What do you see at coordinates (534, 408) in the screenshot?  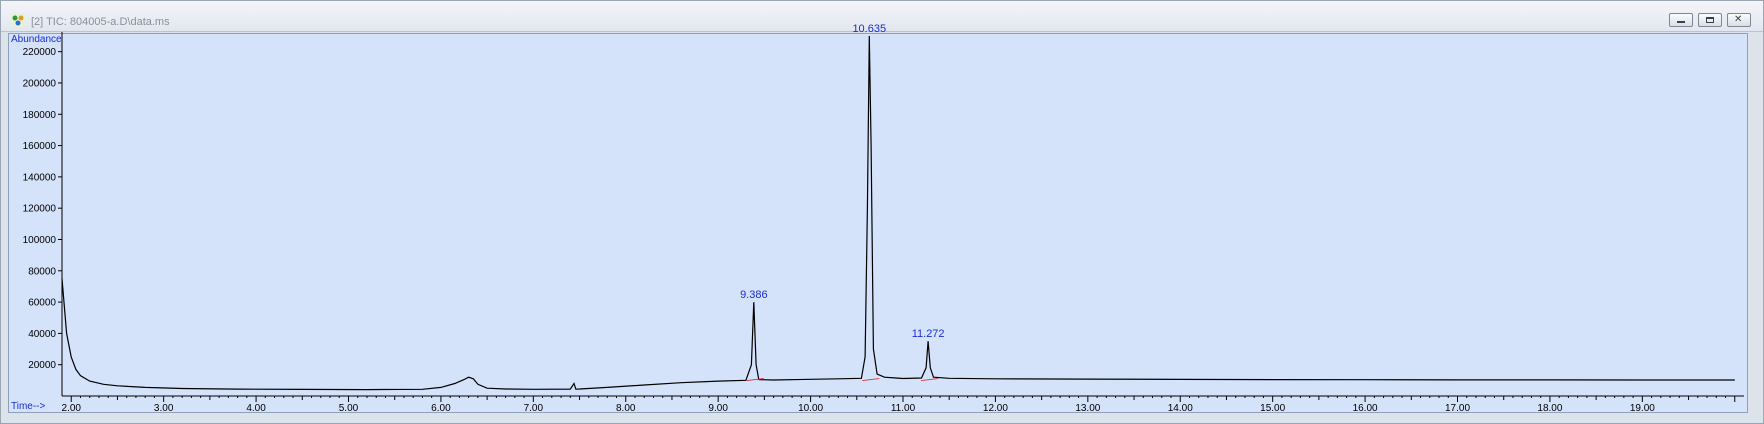 I see `x-tick-label: 7.00` at bounding box center [534, 408].